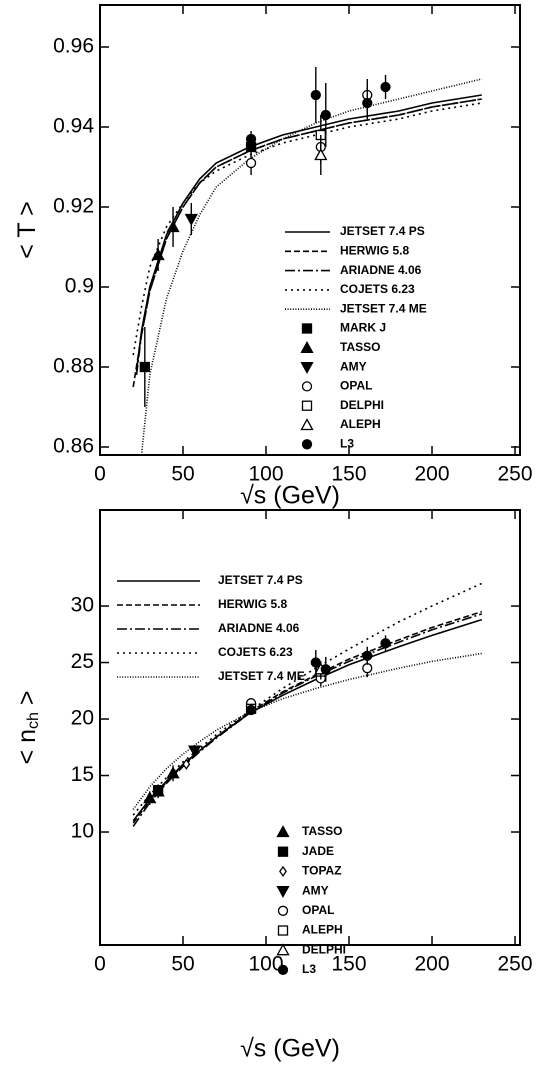 Image resolution: width=558 pixels, height=1079 pixels. I want to click on legend-label: JADE, so click(318, 851).